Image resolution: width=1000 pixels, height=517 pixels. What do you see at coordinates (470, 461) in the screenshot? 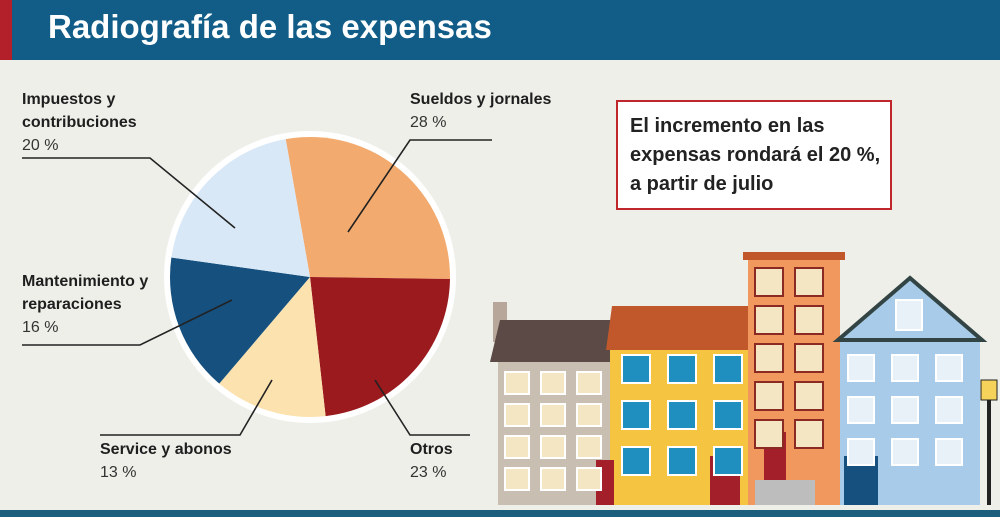
I see `slice-label: Otros 23 %` at bounding box center [470, 461].